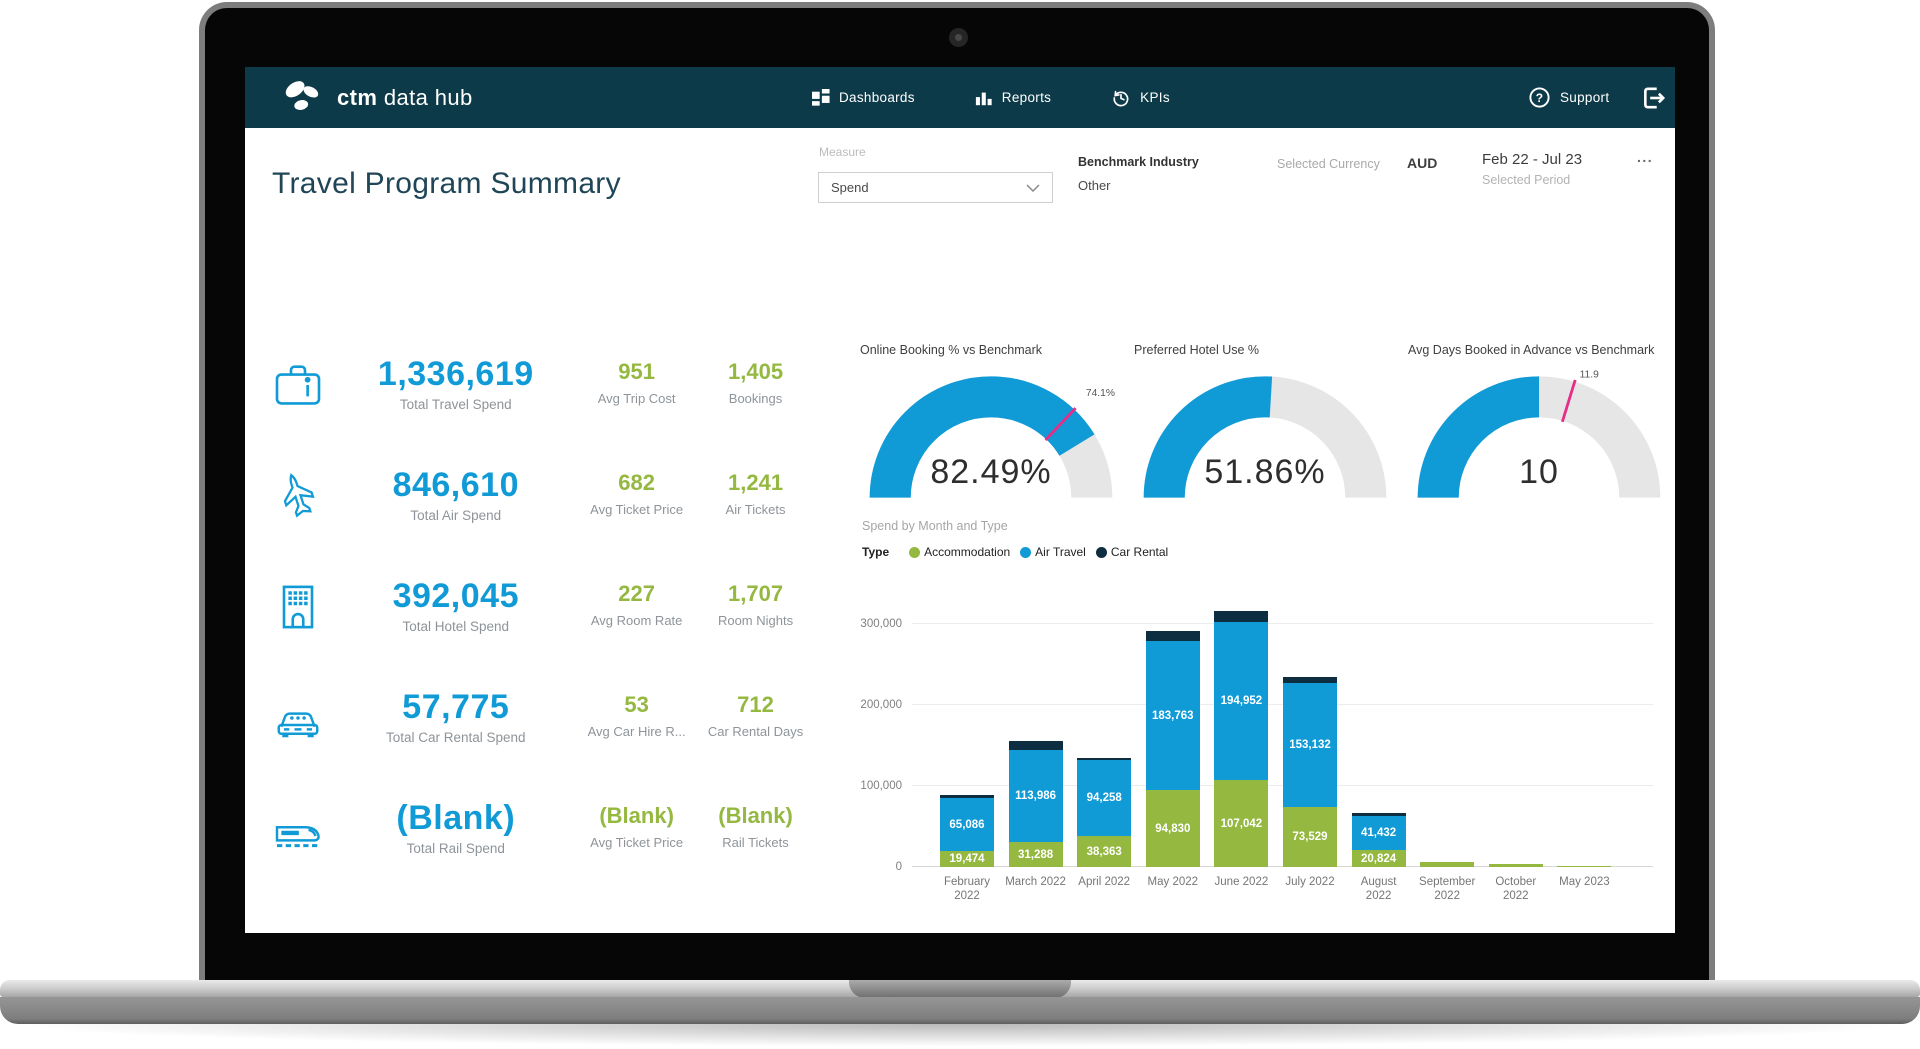  I want to click on gauge-value: 10, so click(1539, 472).